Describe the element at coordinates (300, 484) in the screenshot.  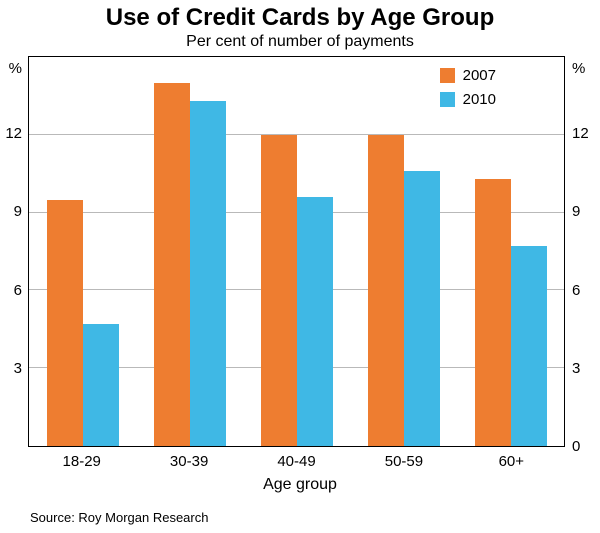
I see `x-axis-title: Age group` at that location.